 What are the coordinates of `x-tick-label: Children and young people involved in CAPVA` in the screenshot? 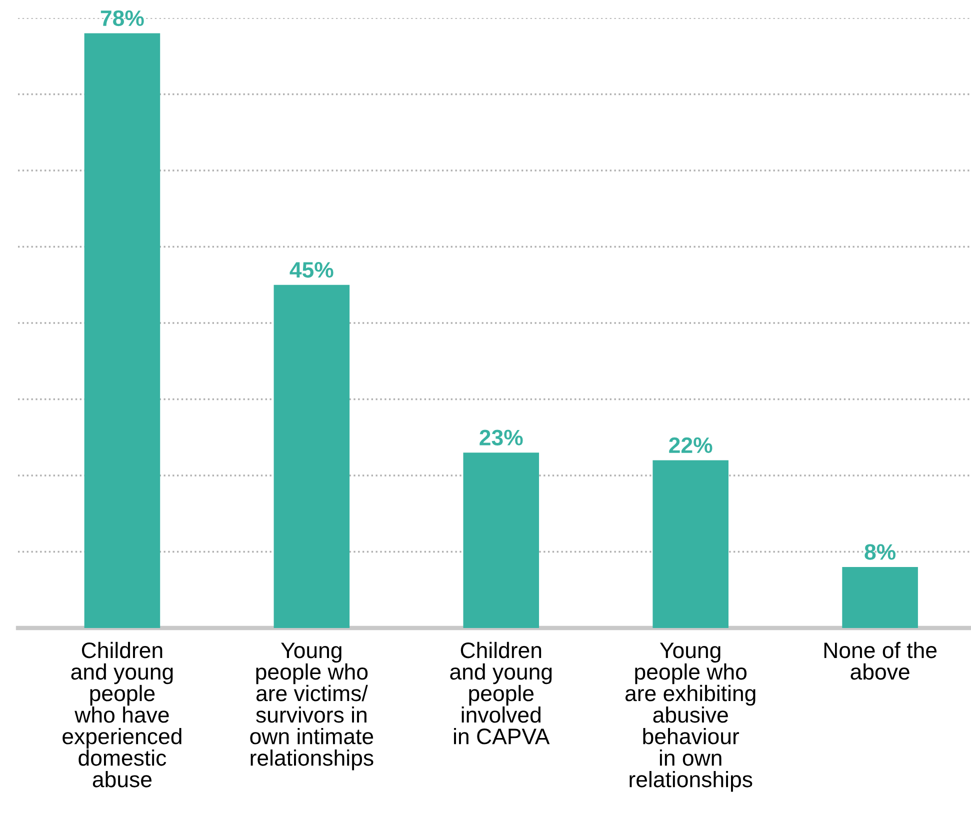 It's located at (501, 693).